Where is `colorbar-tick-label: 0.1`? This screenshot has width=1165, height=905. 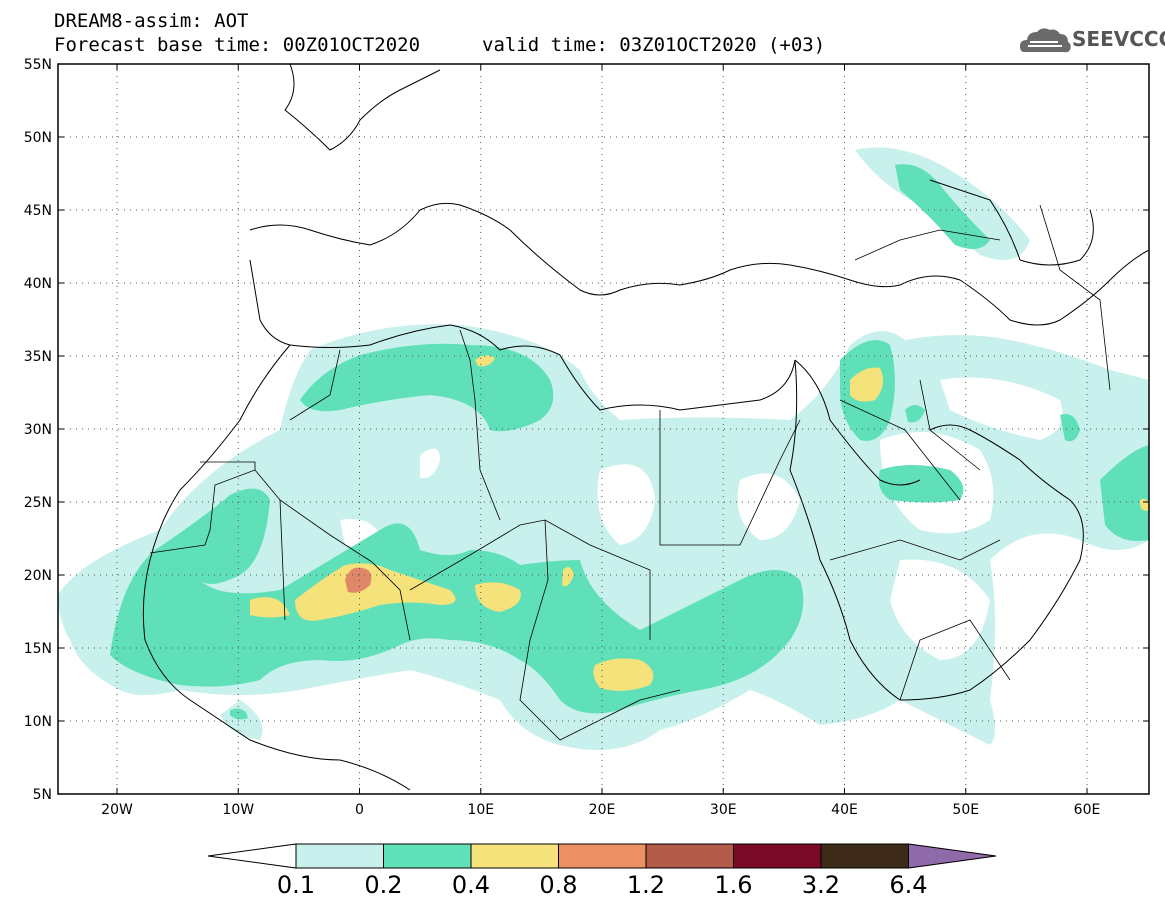
colorbar-tick-label: 0.1 is located at coordinates (296, 885).